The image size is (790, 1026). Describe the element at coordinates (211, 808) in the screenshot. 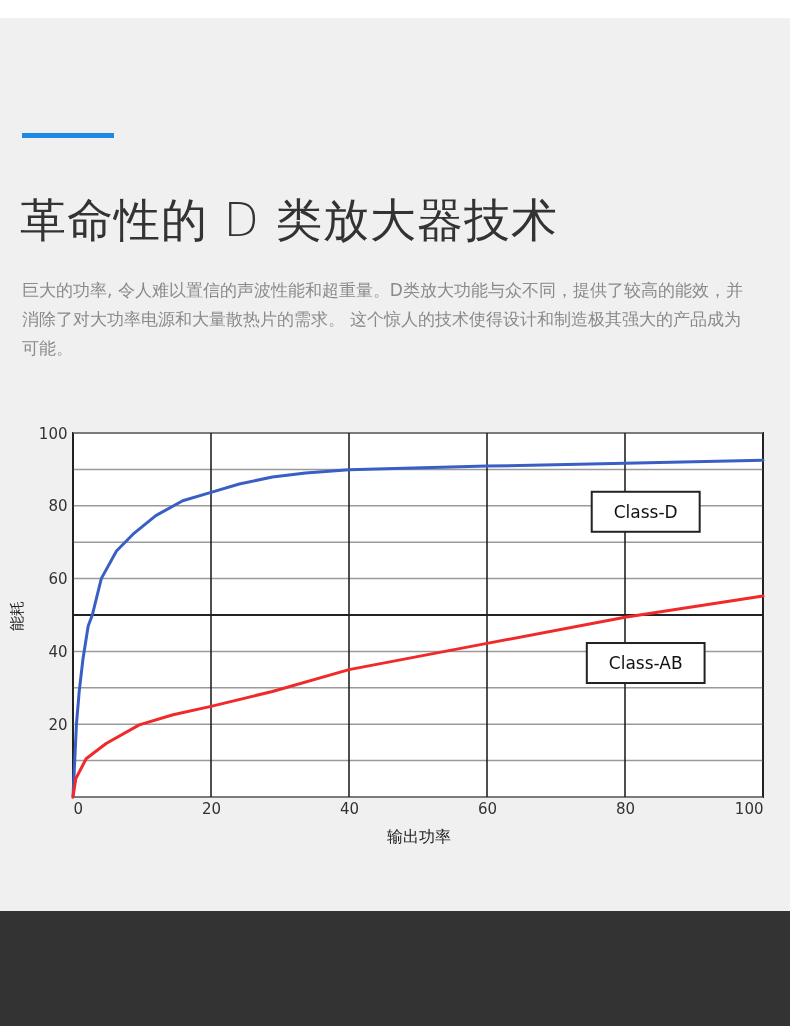

I see `x-tick-label: 20` at that location.